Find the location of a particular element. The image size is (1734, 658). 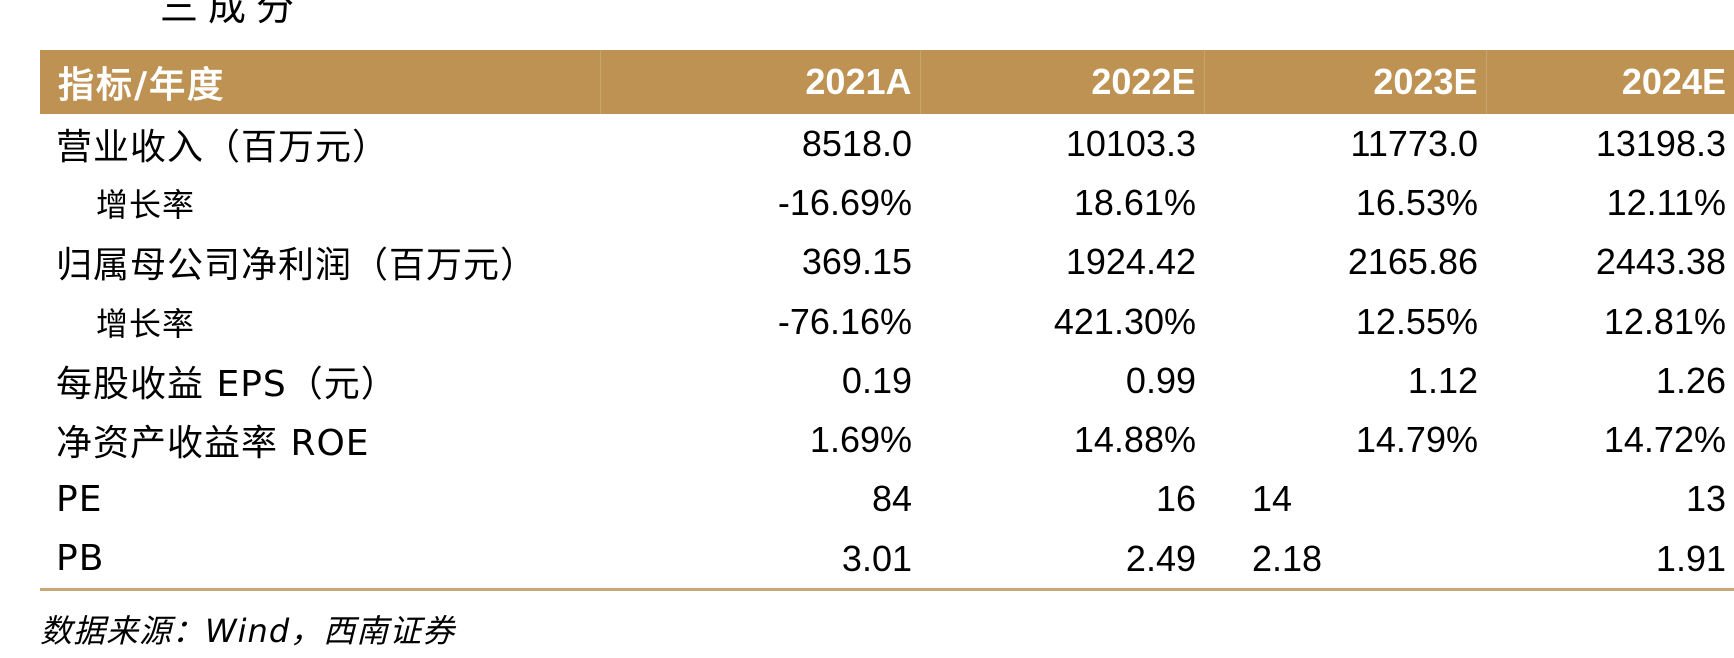

table-cell: 84 is located at coordinates (891, 499).